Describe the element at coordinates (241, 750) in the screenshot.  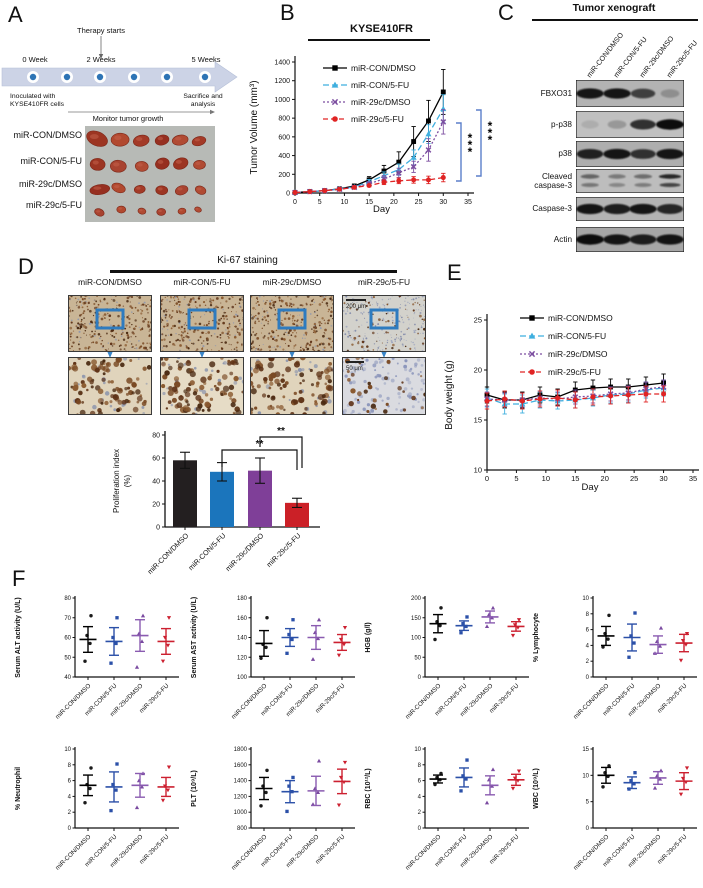
I see `y-tick-label: 1800` at that location.